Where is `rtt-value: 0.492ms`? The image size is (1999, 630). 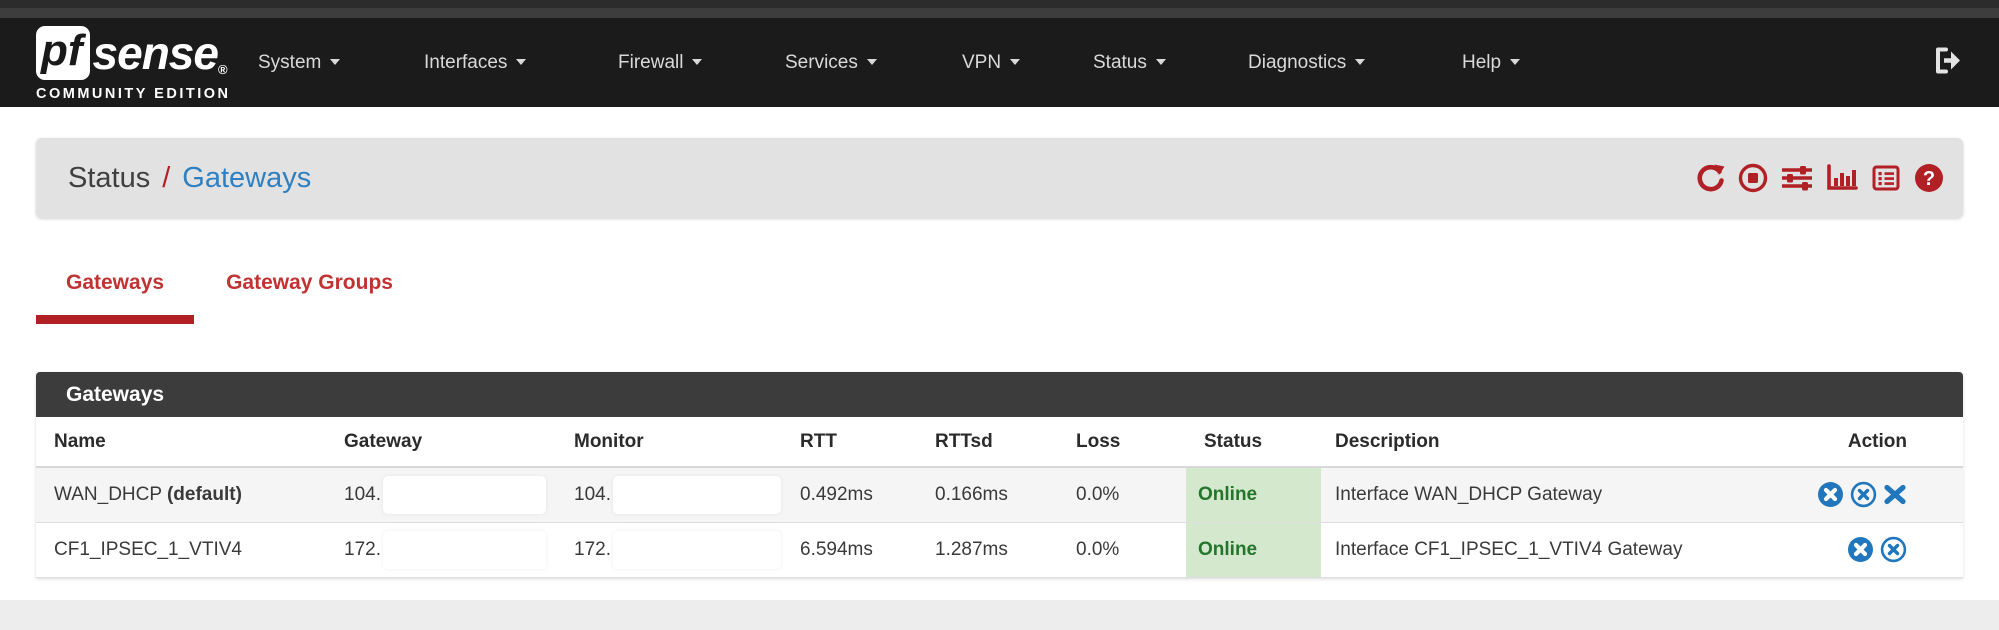 rtt-value: 0.492ms is located at coordinates (843, 495).